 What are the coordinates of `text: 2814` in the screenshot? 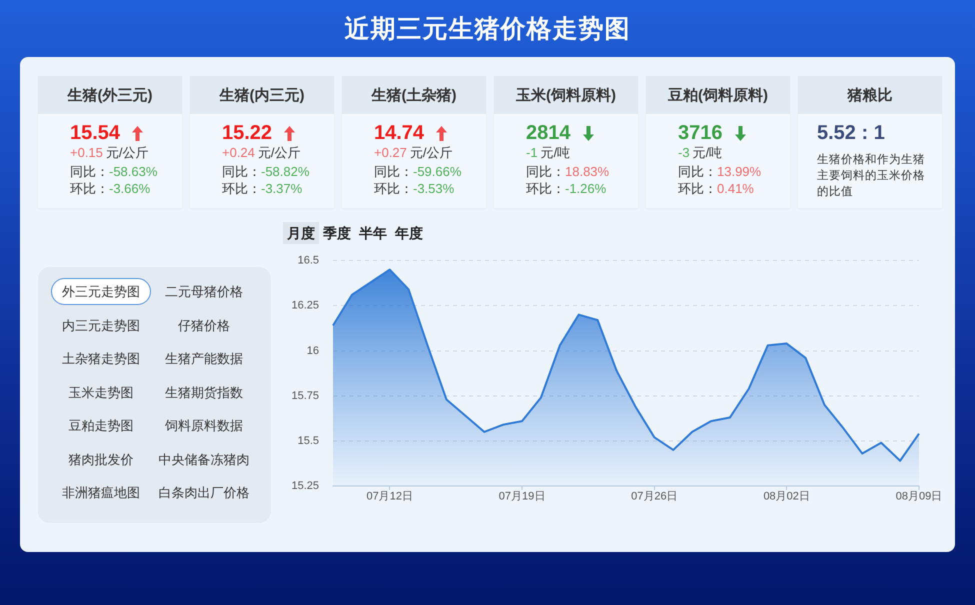 It's located at (548, 133).